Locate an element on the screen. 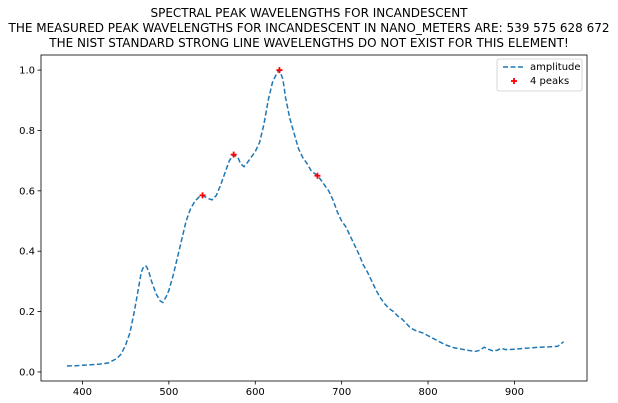 The image size is (618, 403). legend-amplitude-label: amplitude is located at coordinates (555, 67).